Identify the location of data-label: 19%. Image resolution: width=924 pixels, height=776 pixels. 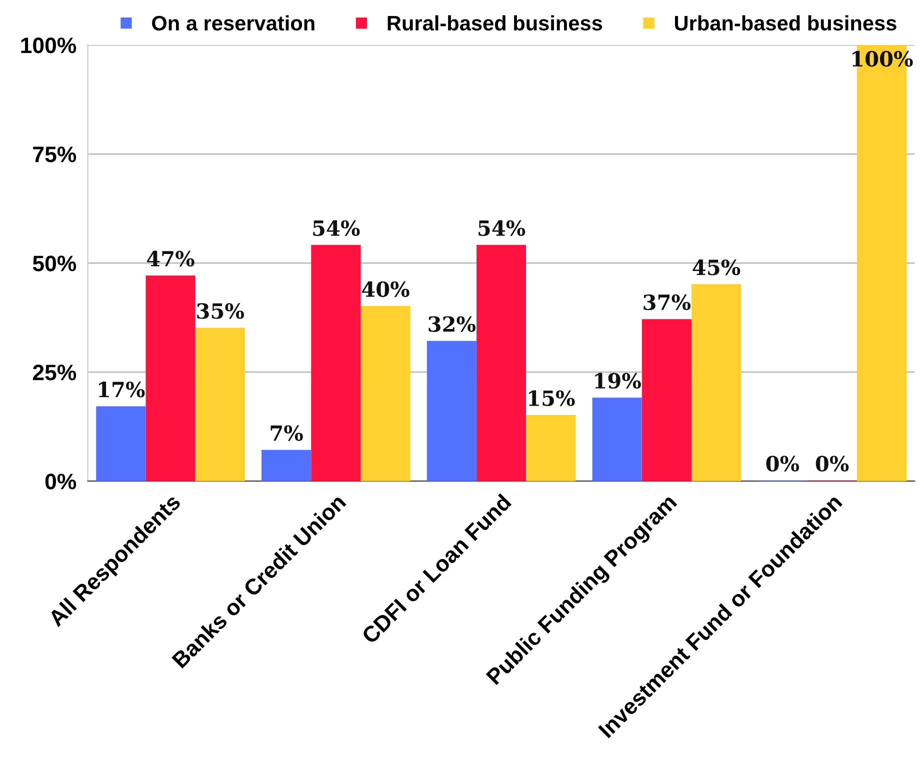
(618, 380).